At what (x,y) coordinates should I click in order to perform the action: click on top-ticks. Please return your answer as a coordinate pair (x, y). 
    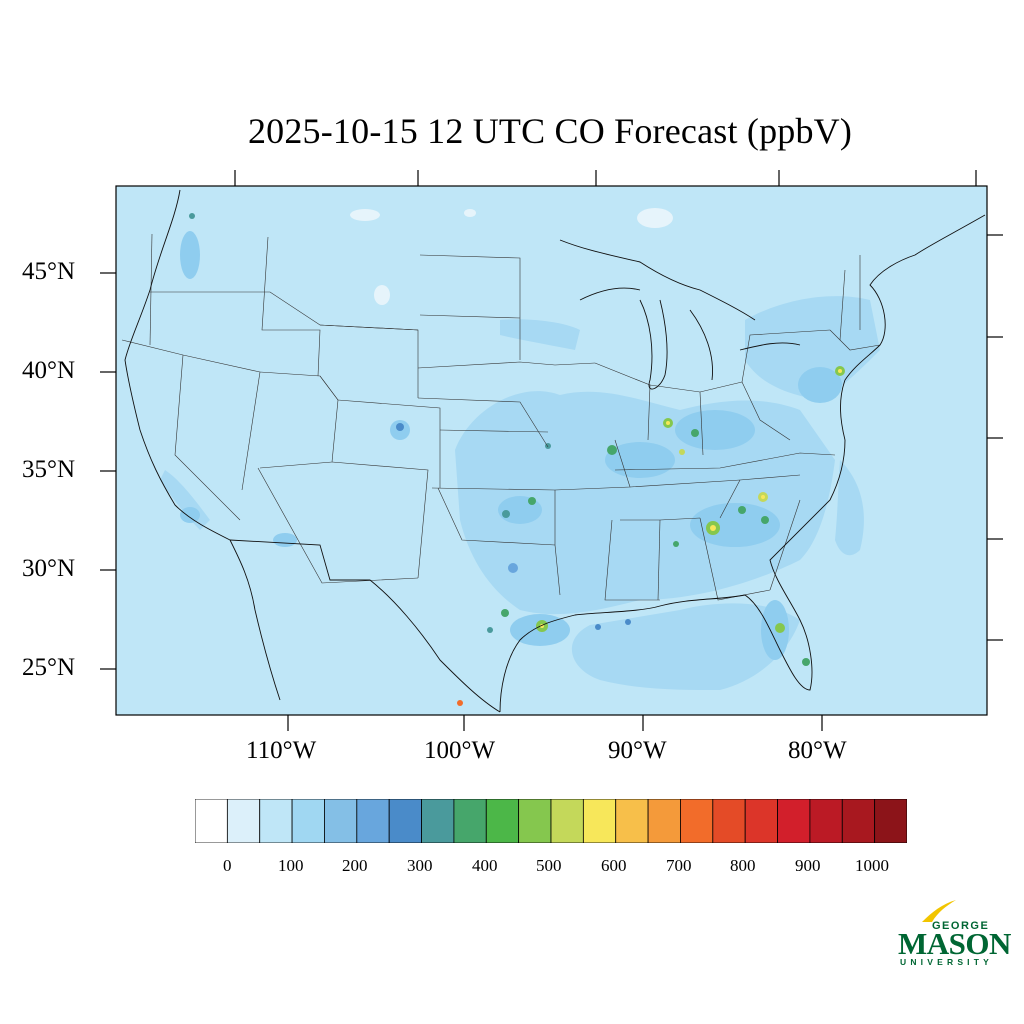
    Looking at the image, I should click on (605, 178).